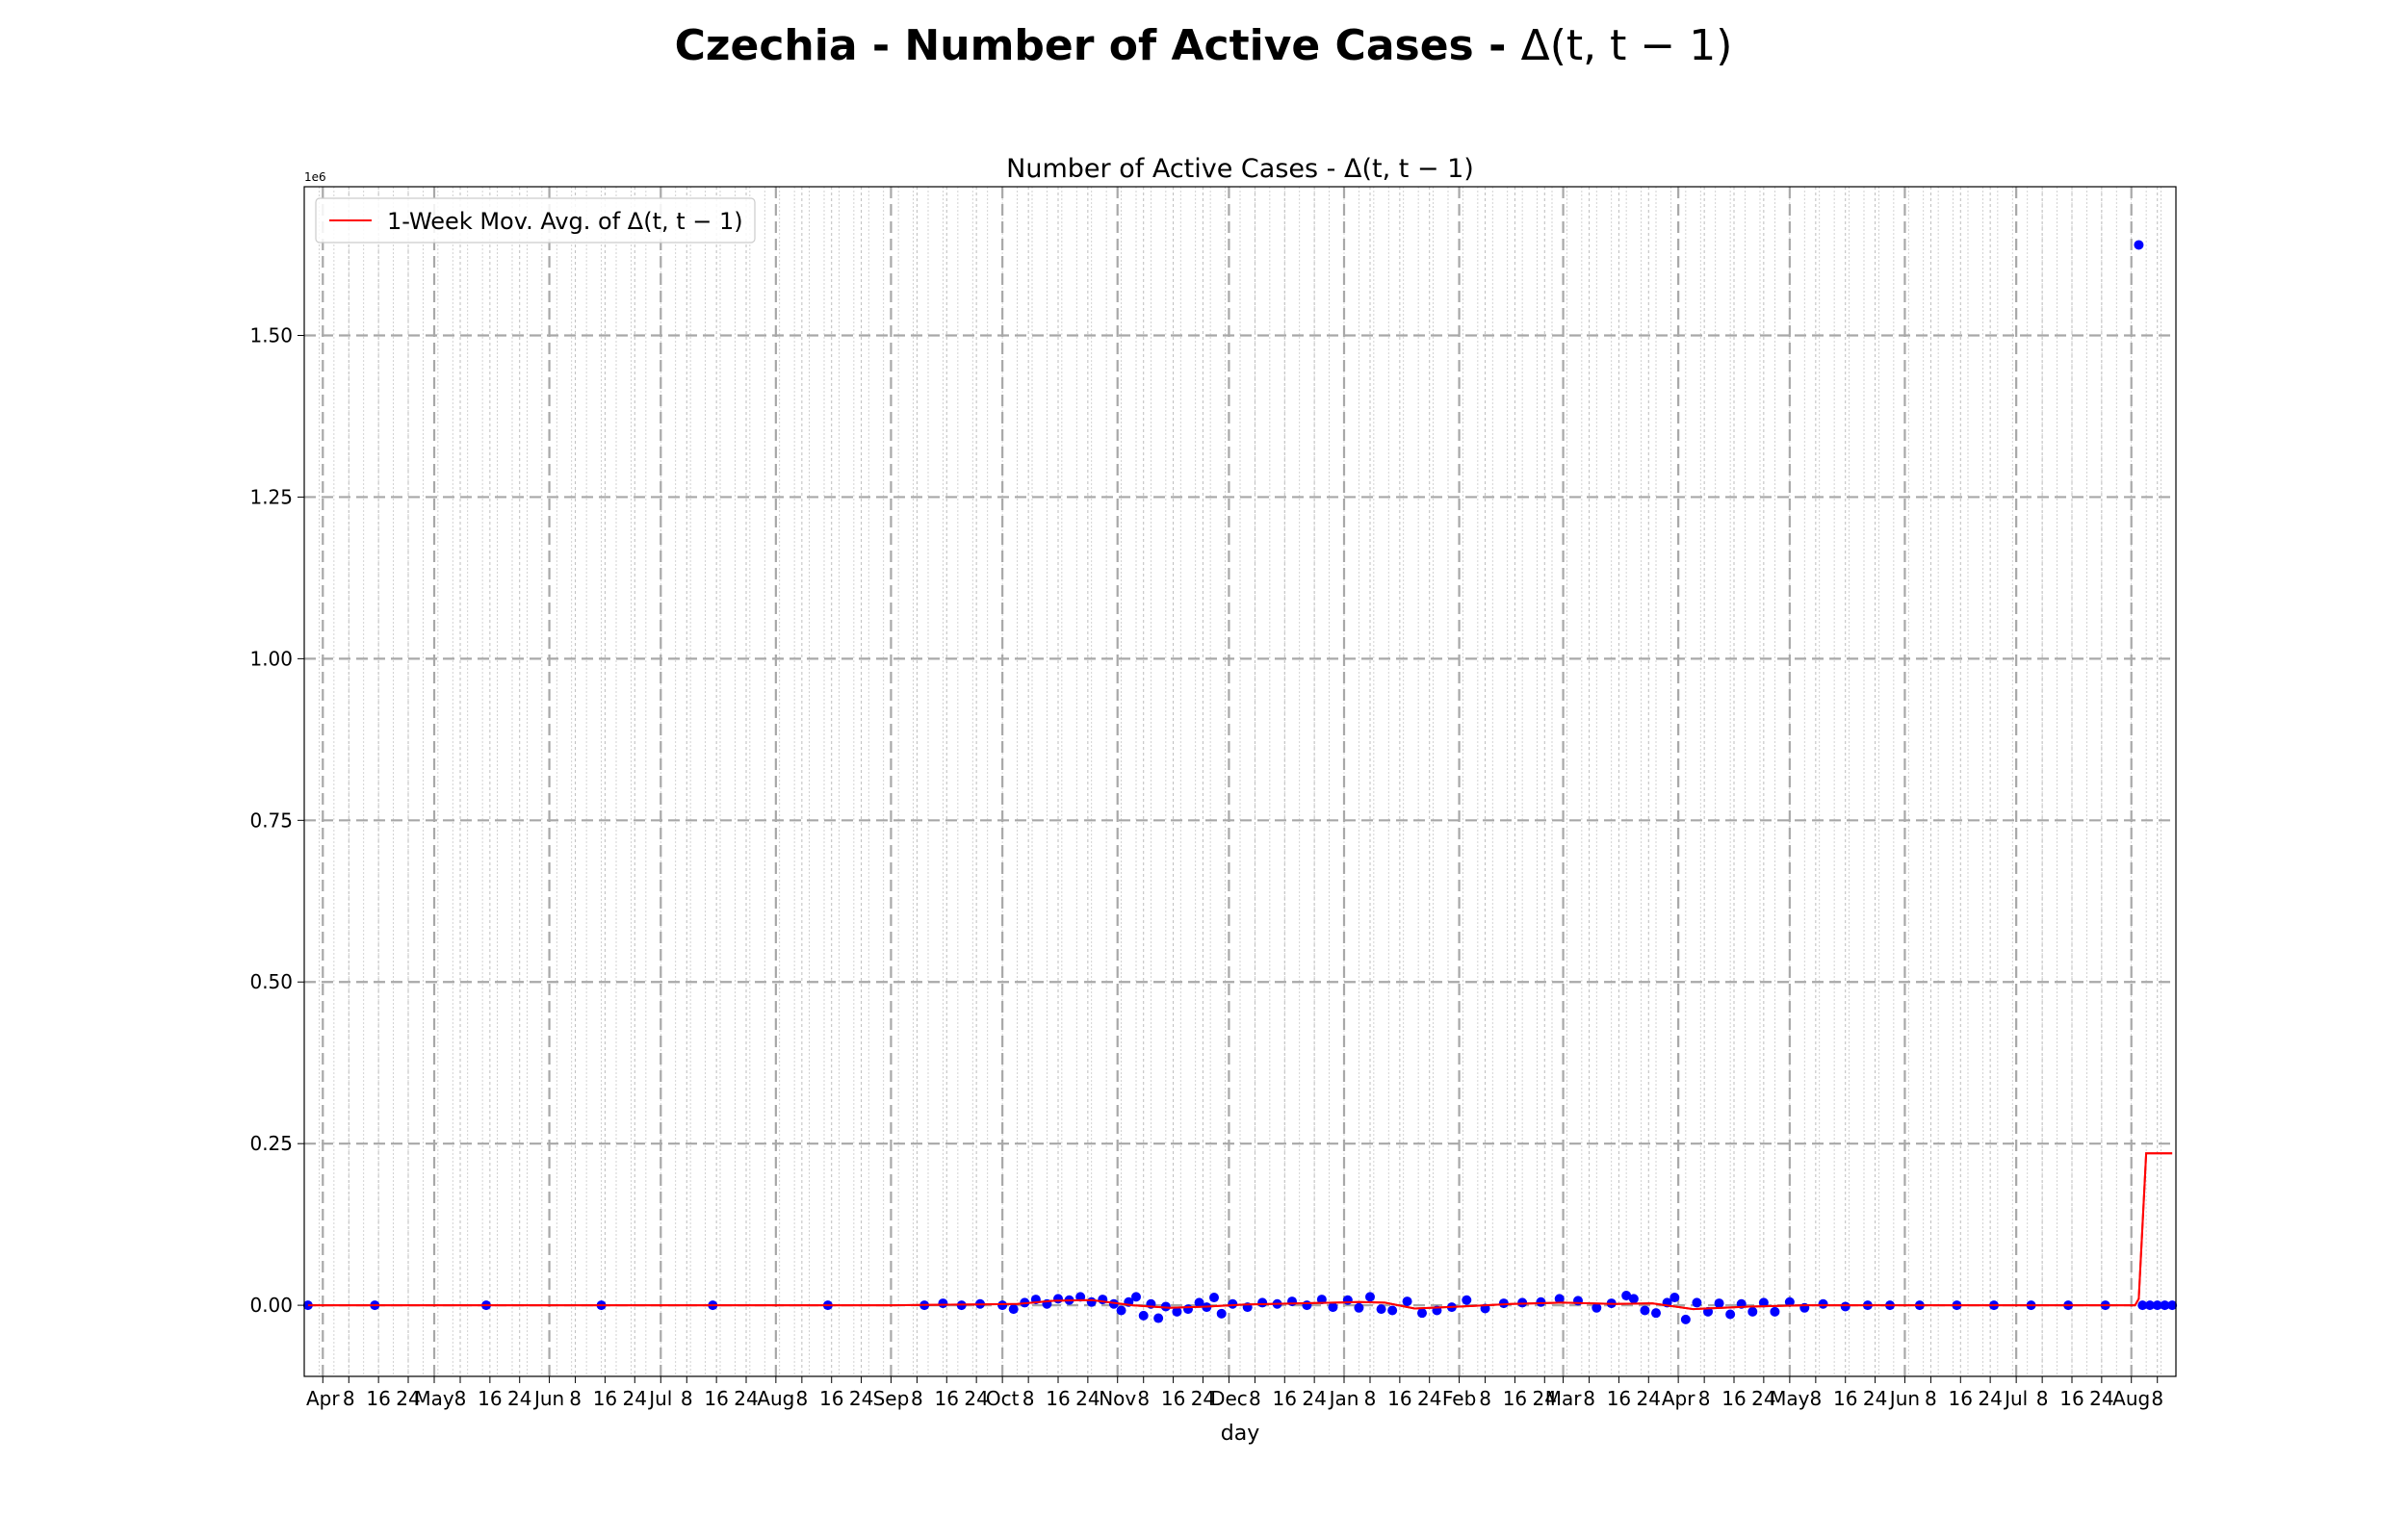 This screenshot has width=2407, height=1540. I want to click on x-tick-label: Dec, so click(1229, 1398).